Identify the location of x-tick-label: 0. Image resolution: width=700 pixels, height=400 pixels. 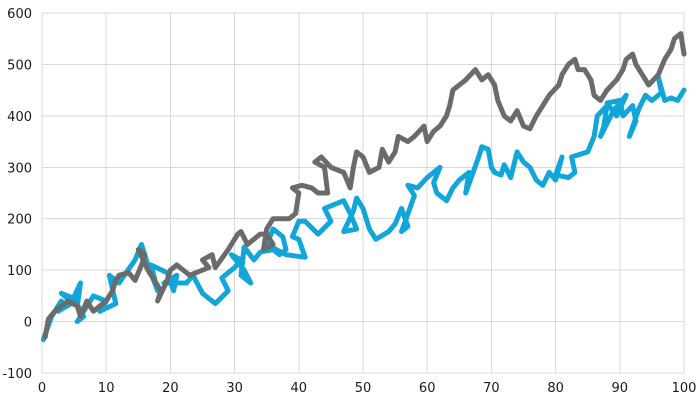
(42, 388).